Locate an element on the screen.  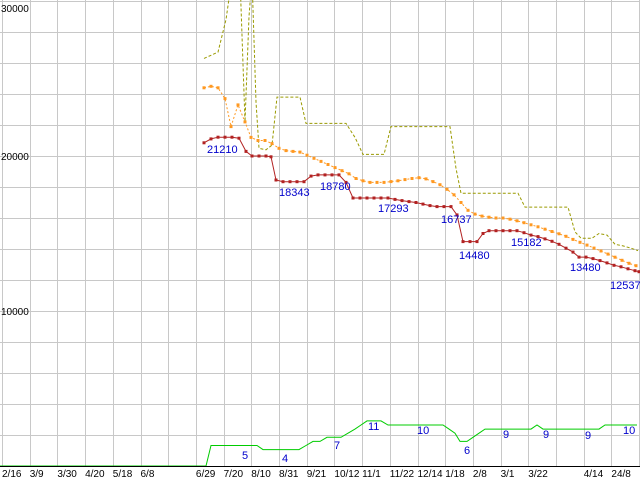
x-axis-label: 5/18 is located at coordinates (123, 474).